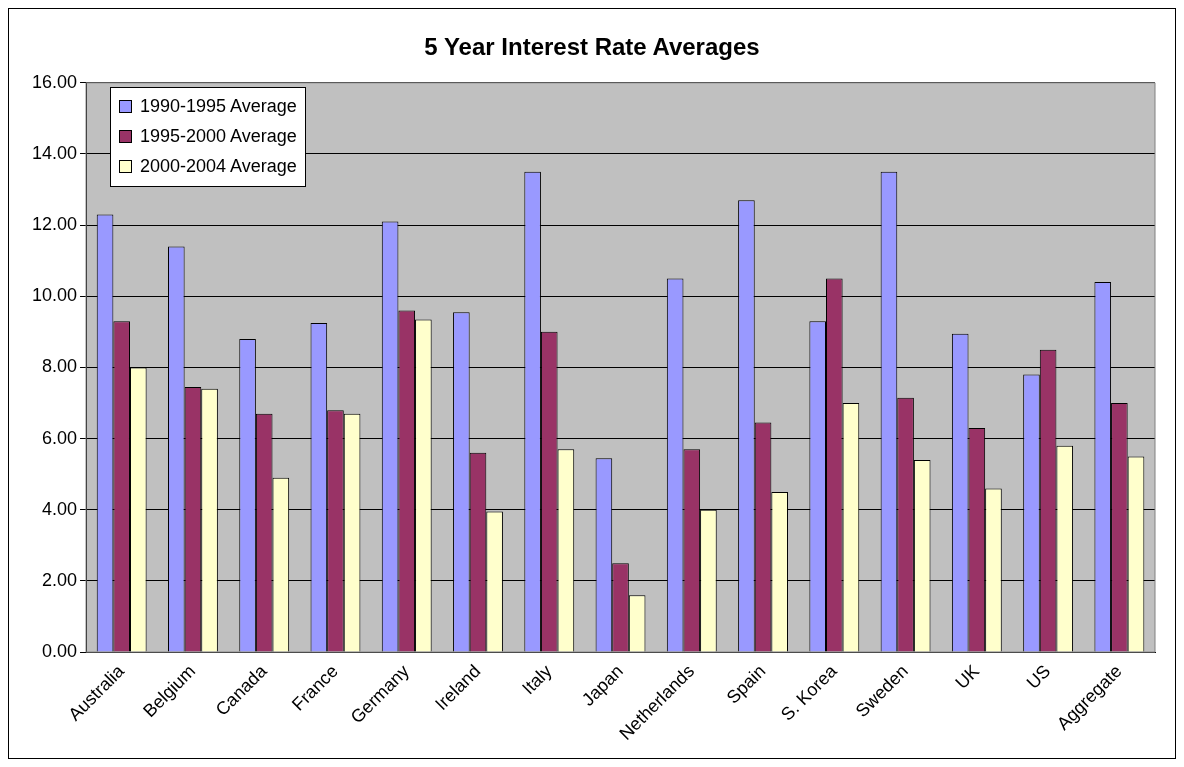 The image size is (1184, 767). Describe the element at coordinates (537, 679) in the screenshot. I see `x-tick-label: Italy` at that location.